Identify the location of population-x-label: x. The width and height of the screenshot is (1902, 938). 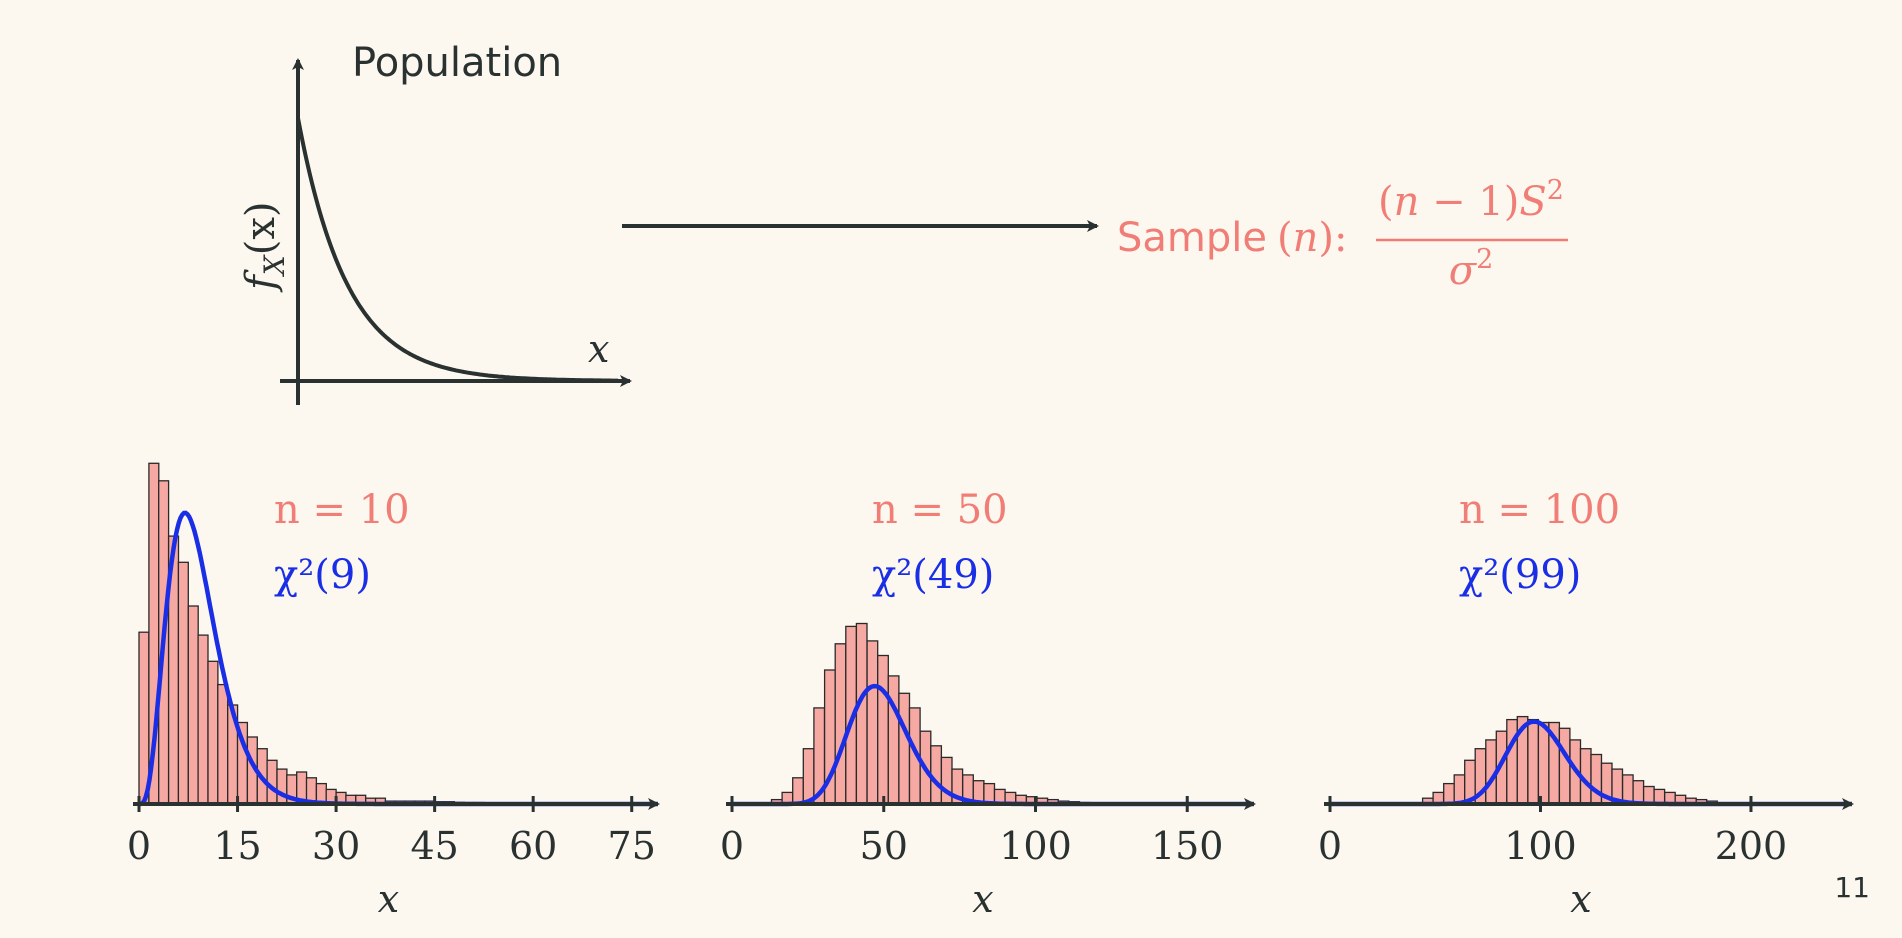
(598, 349).